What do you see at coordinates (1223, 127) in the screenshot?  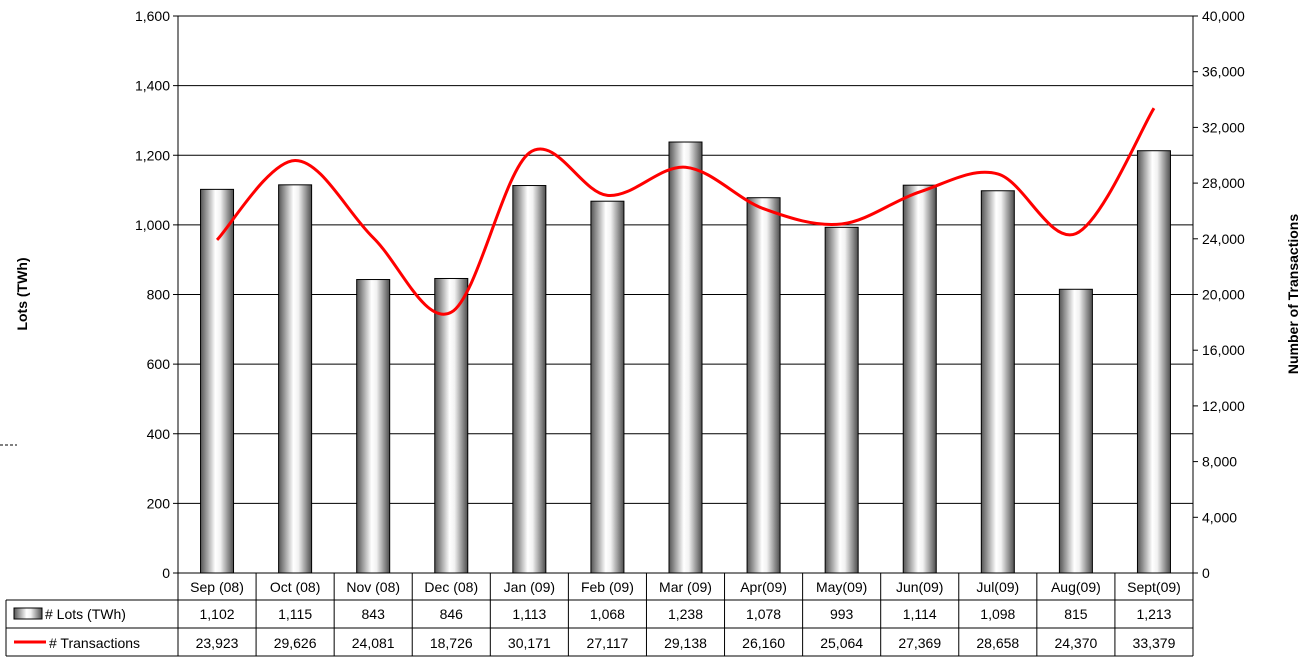 I see `right-tick-label: 32,000` at bounding box center [1223, 127].